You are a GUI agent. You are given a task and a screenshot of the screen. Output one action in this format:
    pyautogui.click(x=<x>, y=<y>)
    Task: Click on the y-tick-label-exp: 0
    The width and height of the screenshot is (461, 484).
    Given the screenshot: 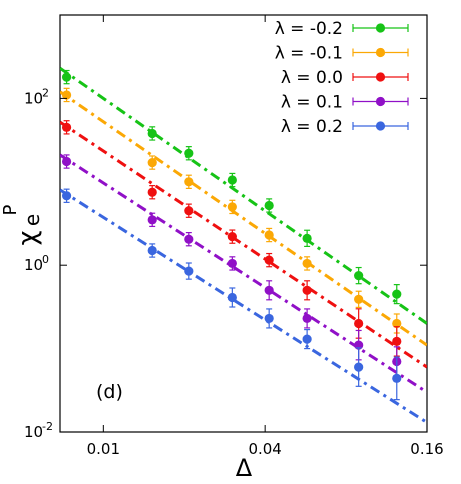 What is the action you would take?
    pyautogui.click(x=45, y=259)
    